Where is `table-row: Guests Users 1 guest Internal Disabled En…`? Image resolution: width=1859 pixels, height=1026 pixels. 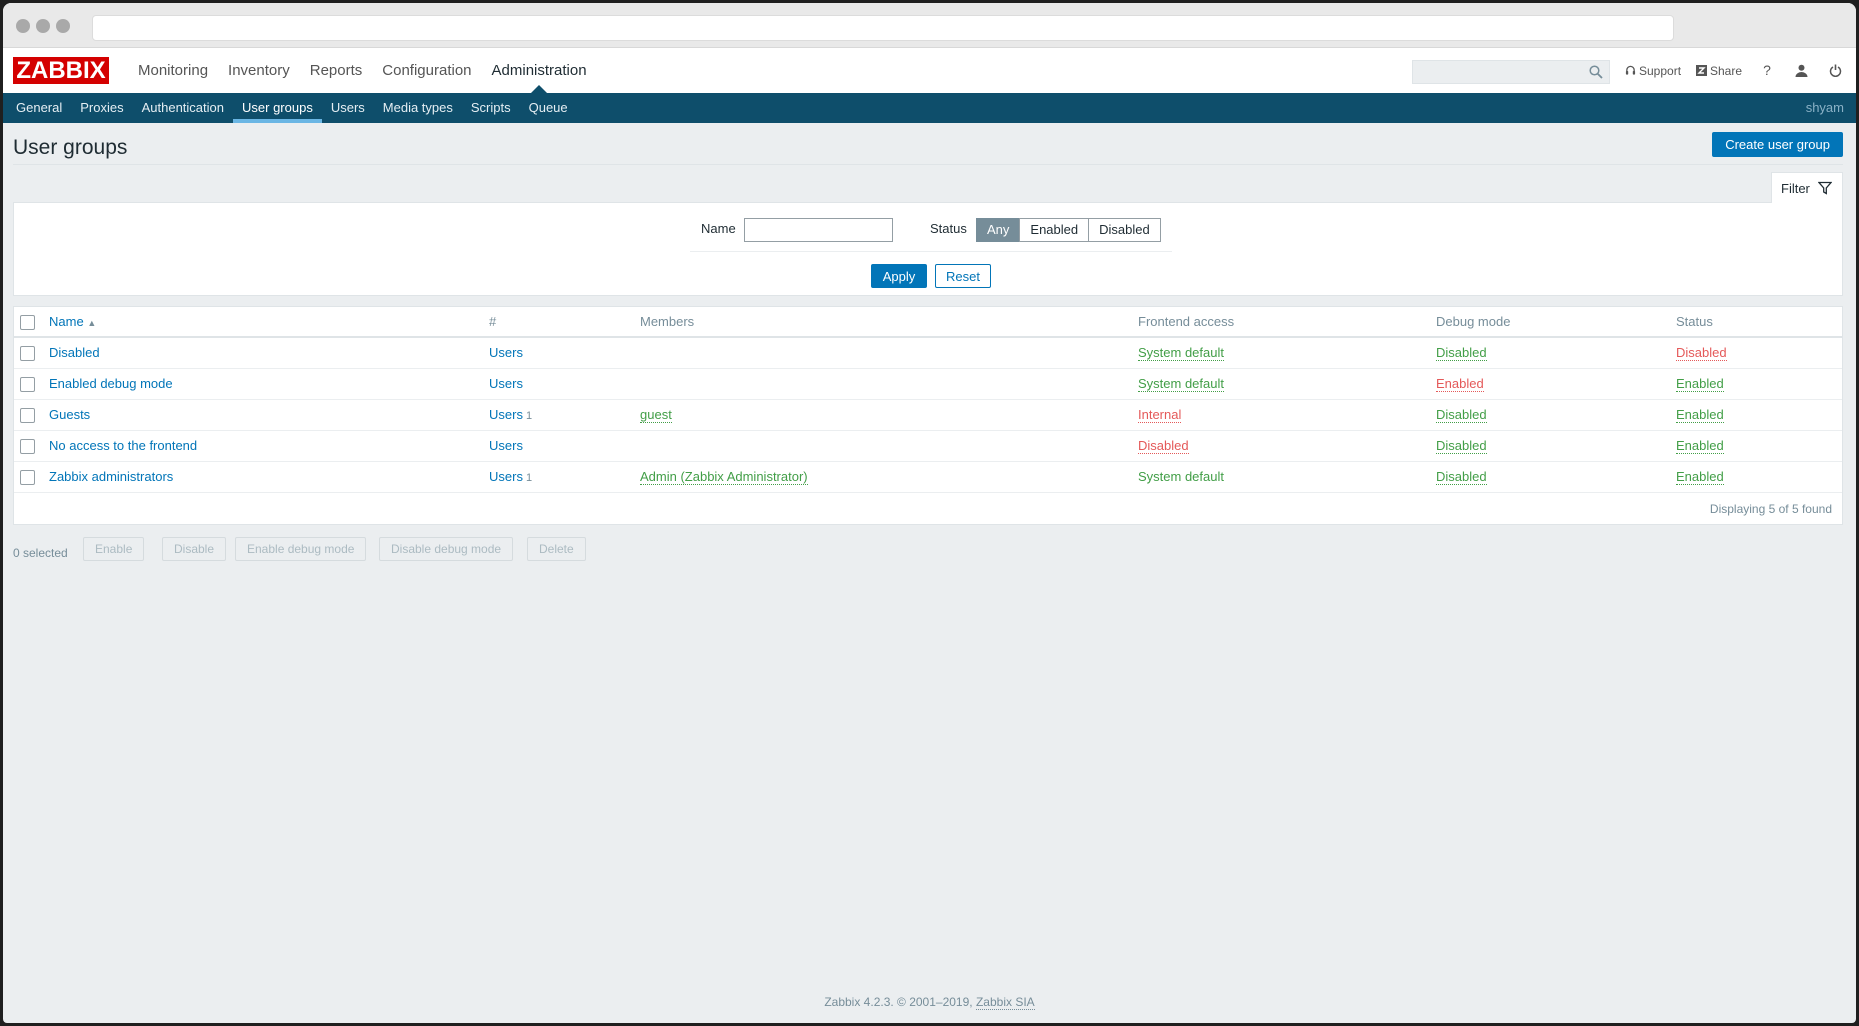 table-row: Guests Users 1 guest Internal Disabled En… is located at coordinates (928, 415).